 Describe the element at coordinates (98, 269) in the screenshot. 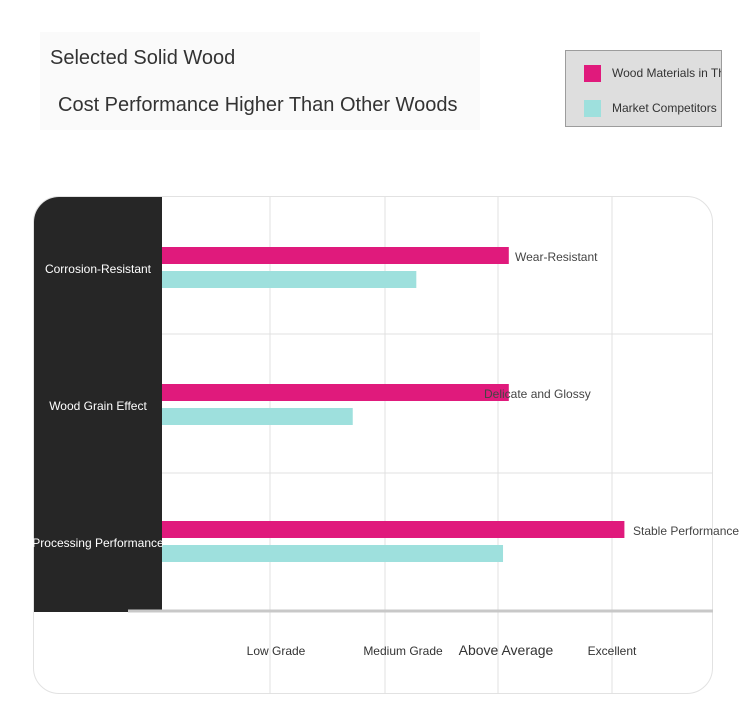

I see `category-label: Corrosion-Resistant` at that location.